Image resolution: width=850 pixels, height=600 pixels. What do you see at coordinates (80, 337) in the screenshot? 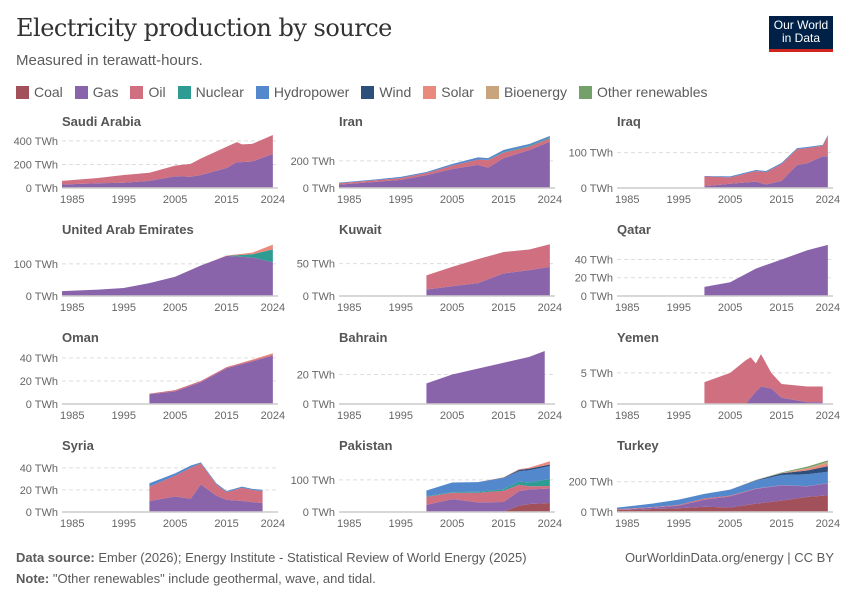
I see `panel-title: Oman` at bounding box center [80, 337].